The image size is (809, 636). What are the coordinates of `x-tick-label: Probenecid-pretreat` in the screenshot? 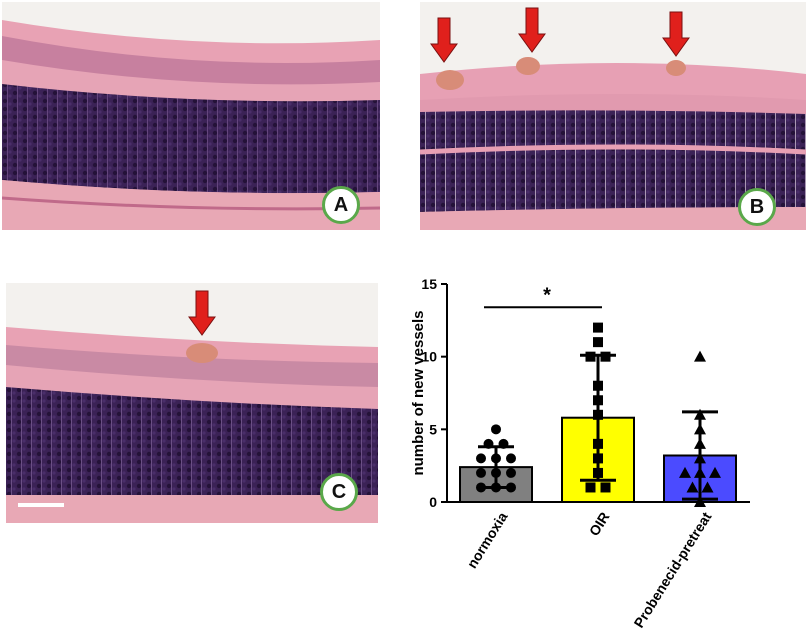 It's located at (672, 570).